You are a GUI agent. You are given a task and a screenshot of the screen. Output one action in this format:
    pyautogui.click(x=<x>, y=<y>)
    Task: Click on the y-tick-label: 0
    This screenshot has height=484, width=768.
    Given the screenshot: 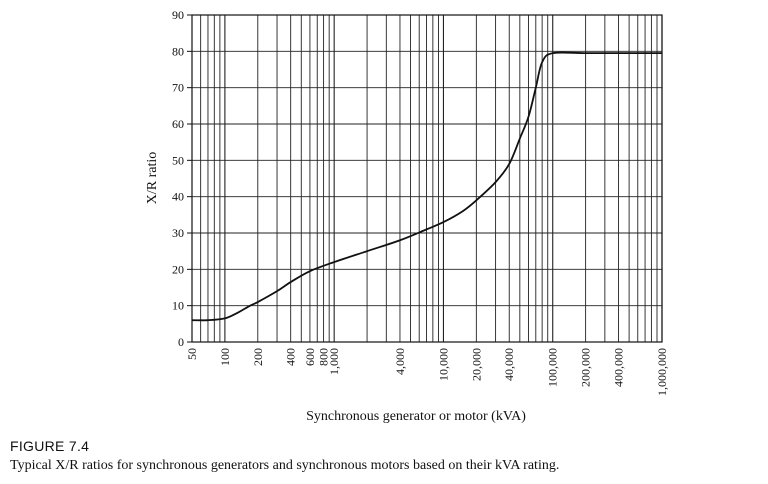 What is the action you would take?
    pyautogui.click(x=181, y=342)
    